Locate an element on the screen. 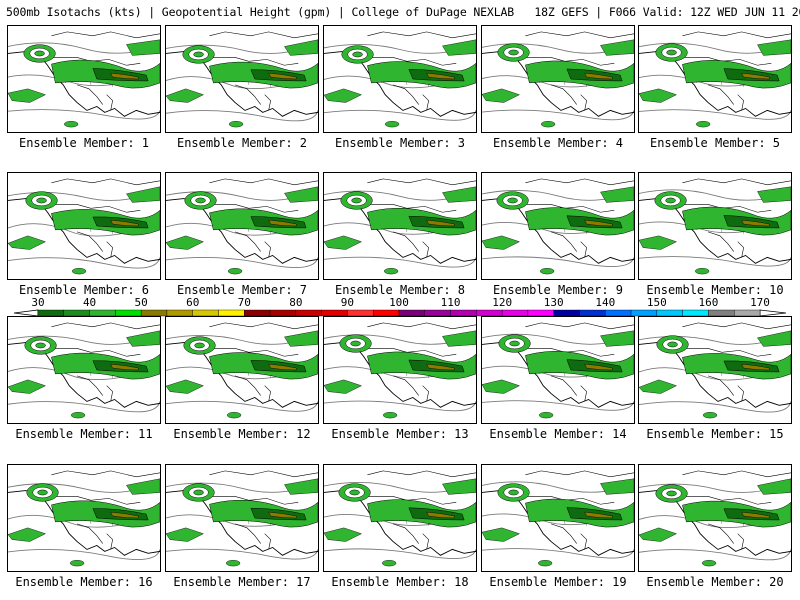 The height and width of the screenshot is (600, 800). ensemble-member-label: Ensemble Member: 1 is located at coordinates (84, 143).